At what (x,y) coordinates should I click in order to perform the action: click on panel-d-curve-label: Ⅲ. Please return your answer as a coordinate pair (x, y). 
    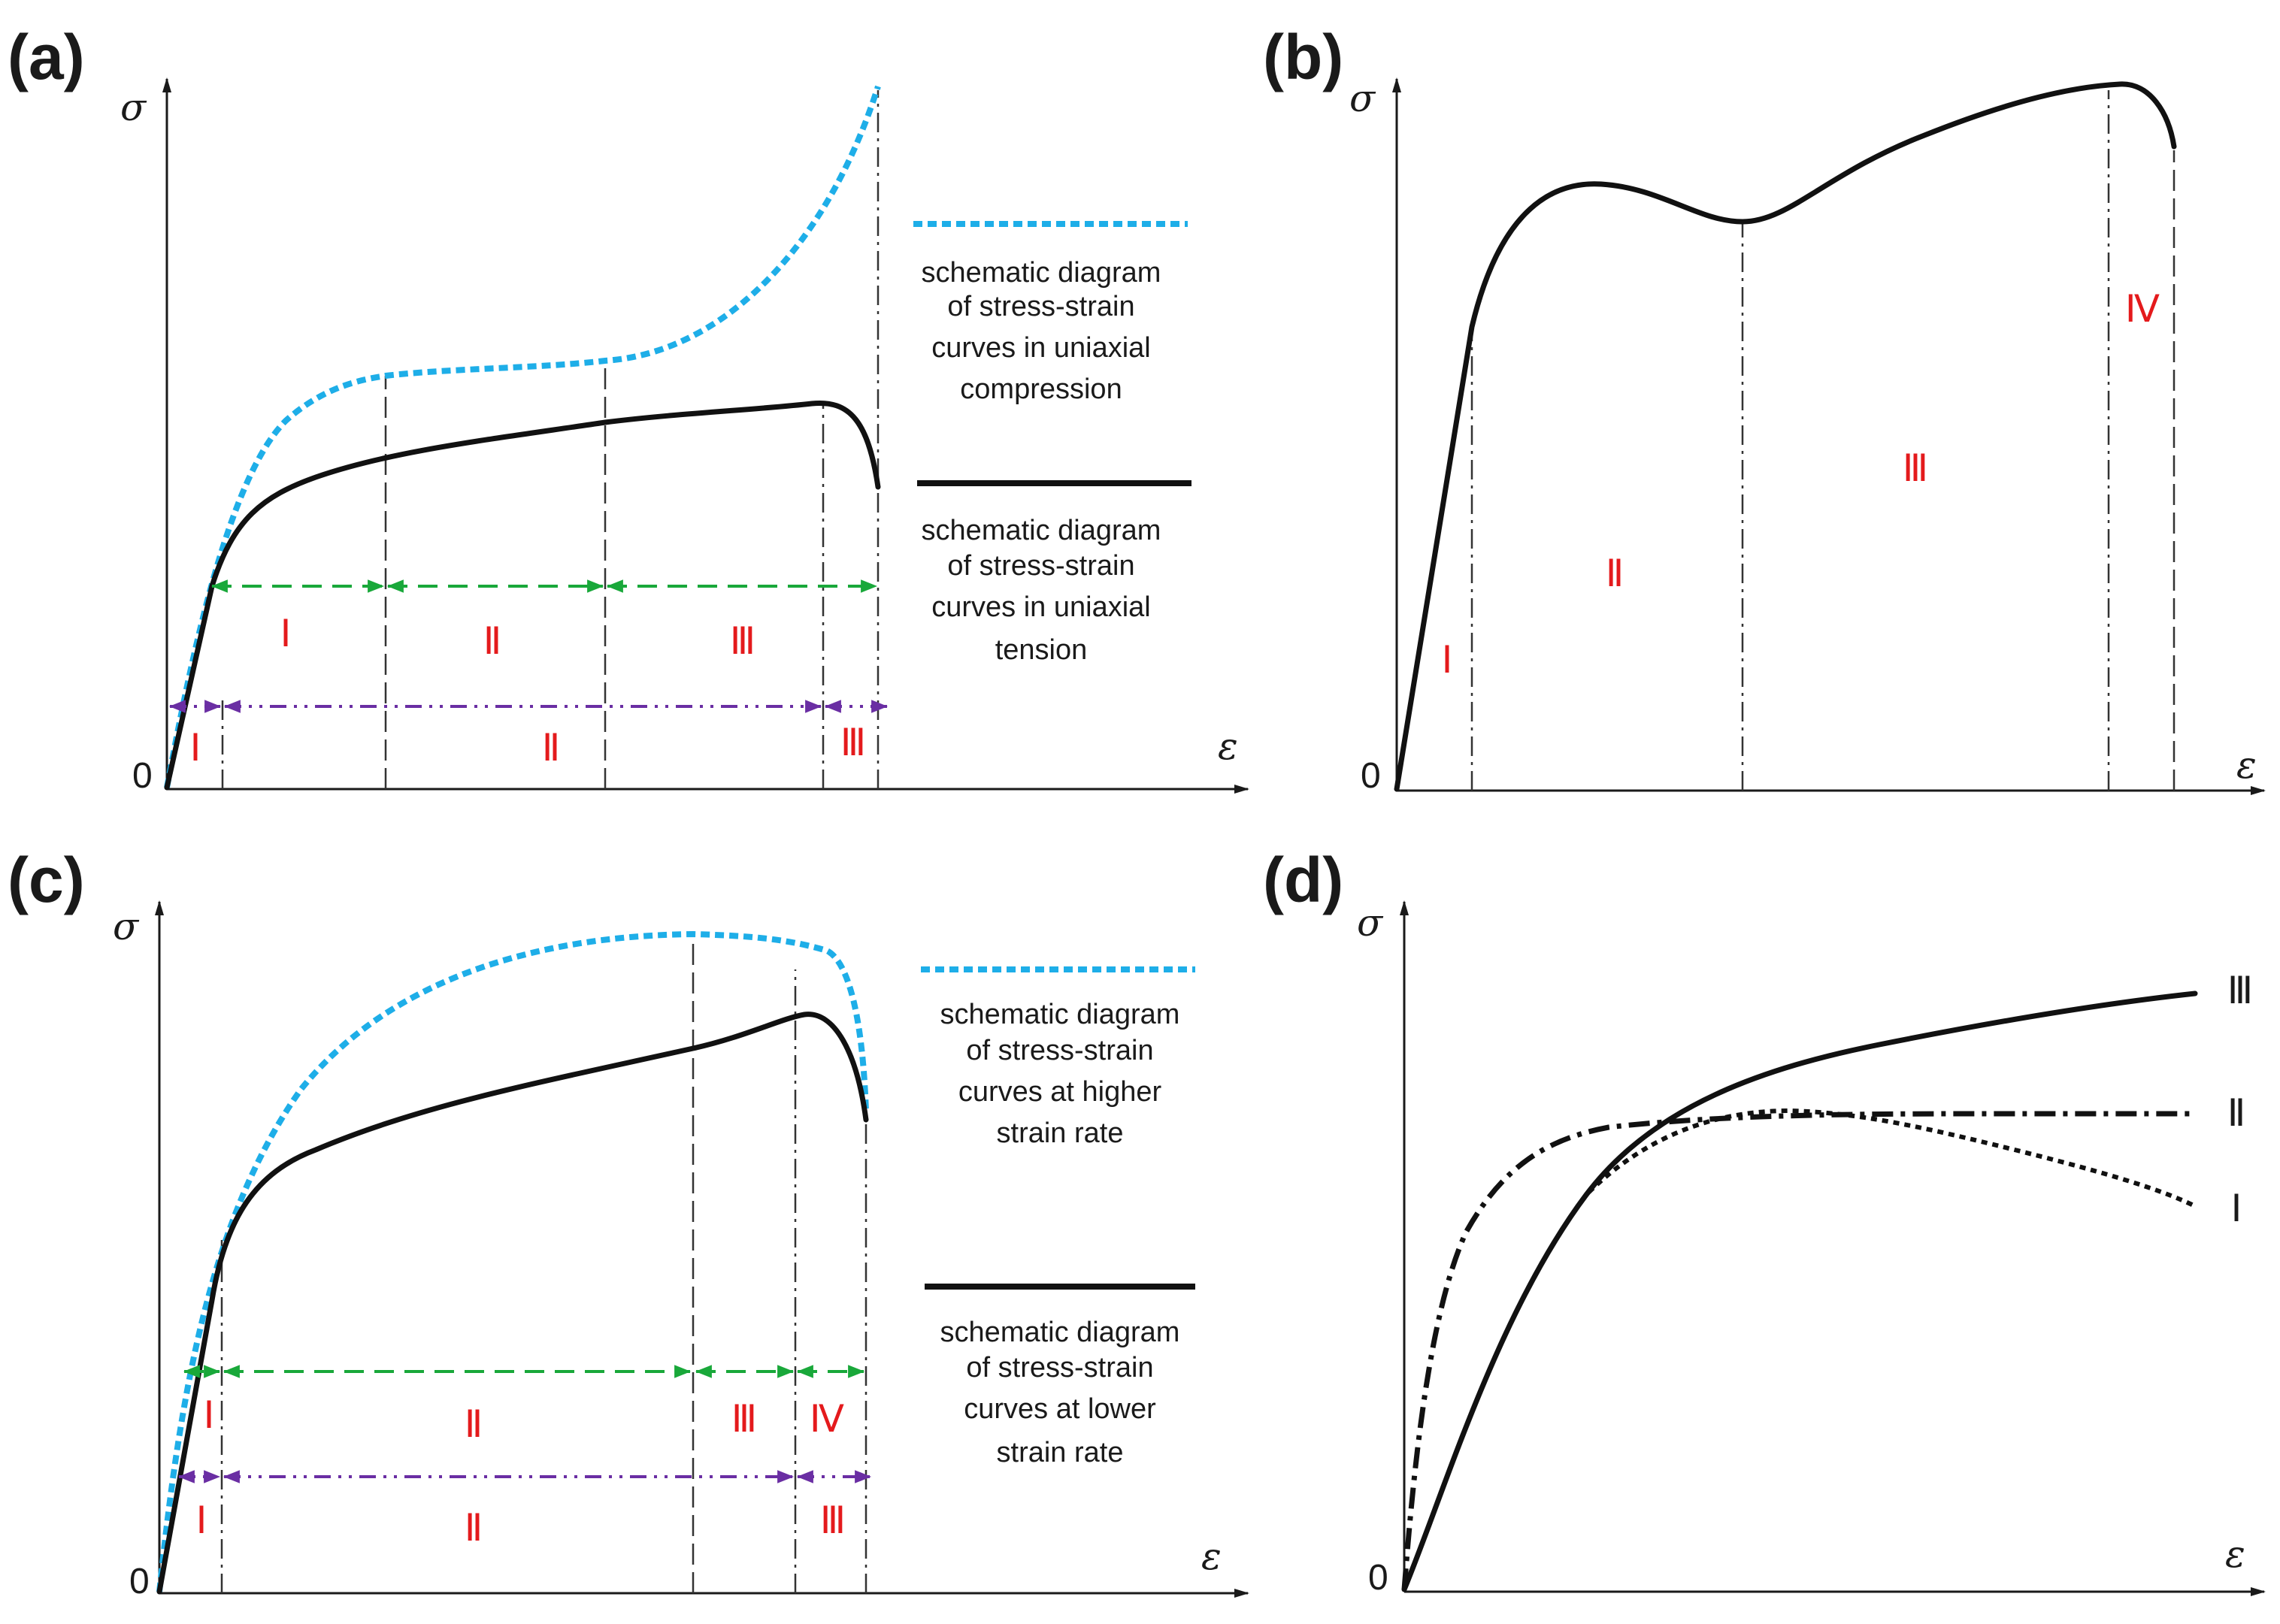
    Looking at the image, I should click on (2240, 990).